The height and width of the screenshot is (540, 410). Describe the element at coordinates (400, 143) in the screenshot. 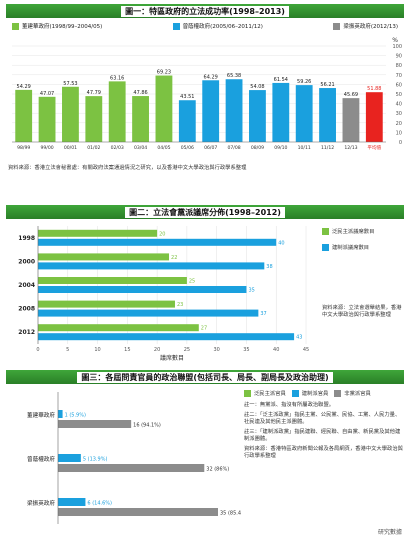

I see `y-tick-label: 0` at that location.